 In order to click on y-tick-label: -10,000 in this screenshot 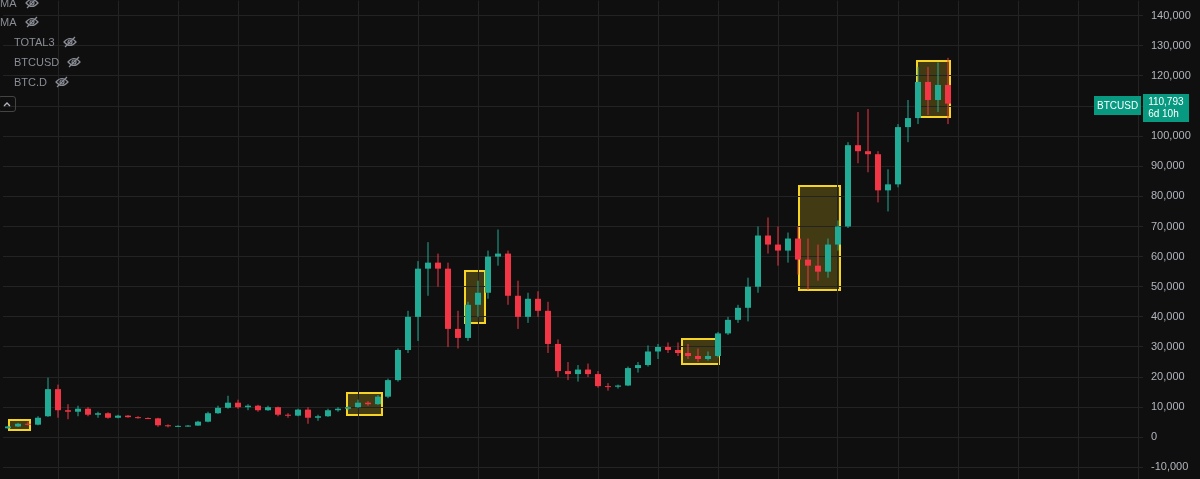, I will do `click(1170, 466)`.